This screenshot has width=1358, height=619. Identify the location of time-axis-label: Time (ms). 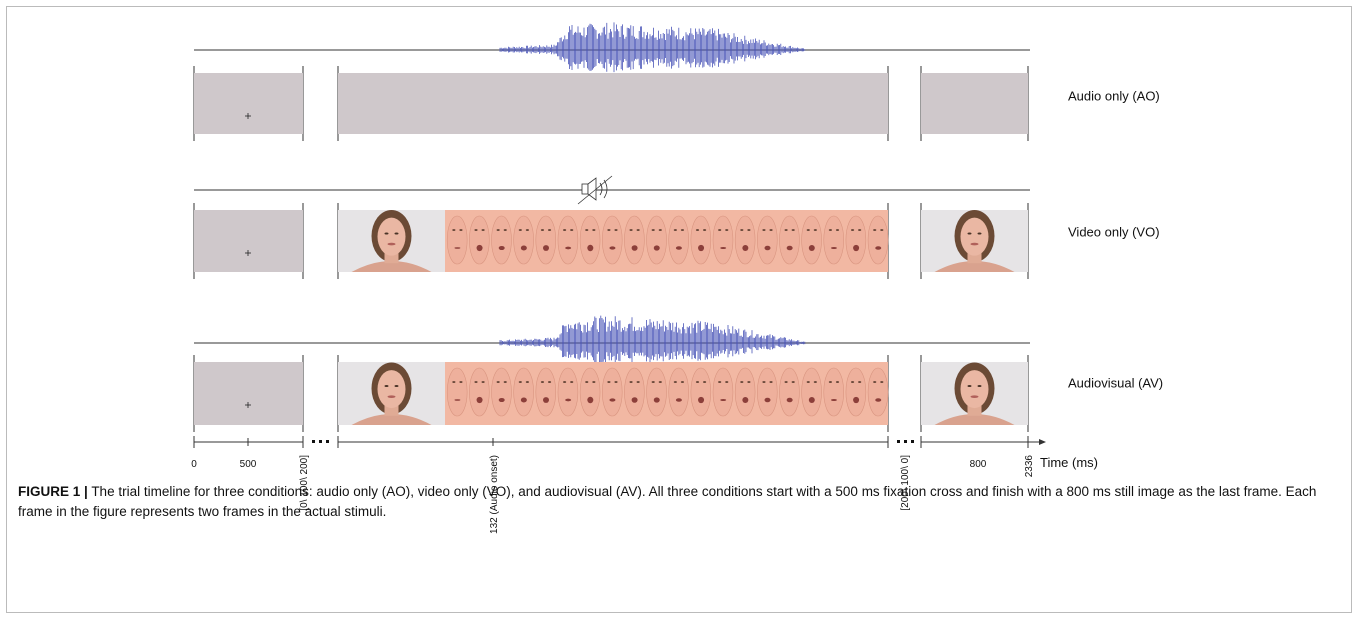
(1069, 462).